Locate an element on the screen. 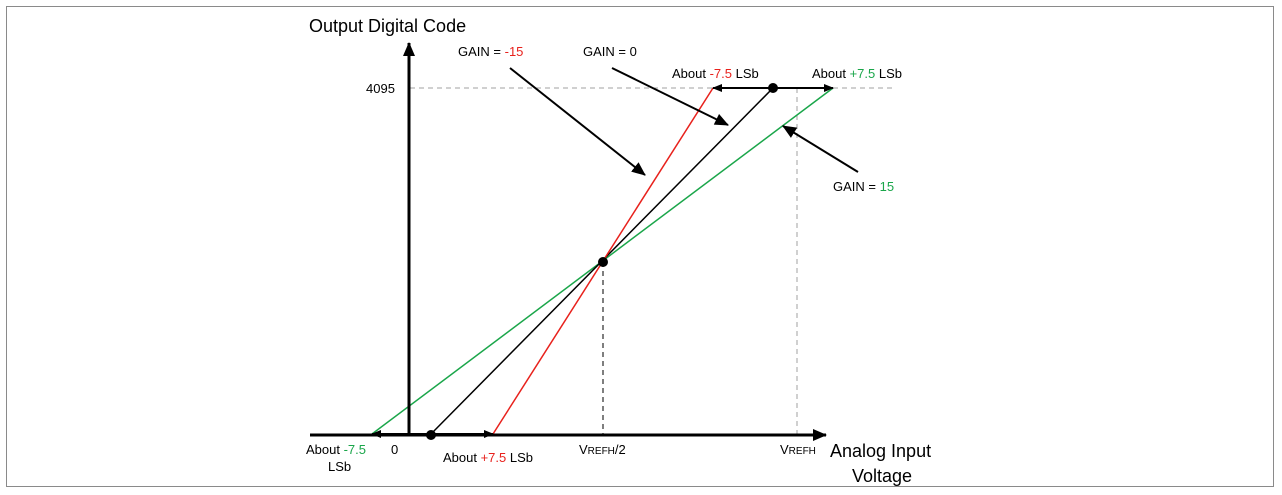 This screenshot has height=495, width=1282. bottom-left-offset-label-line2: LSb is located at coordinates (339, 466).